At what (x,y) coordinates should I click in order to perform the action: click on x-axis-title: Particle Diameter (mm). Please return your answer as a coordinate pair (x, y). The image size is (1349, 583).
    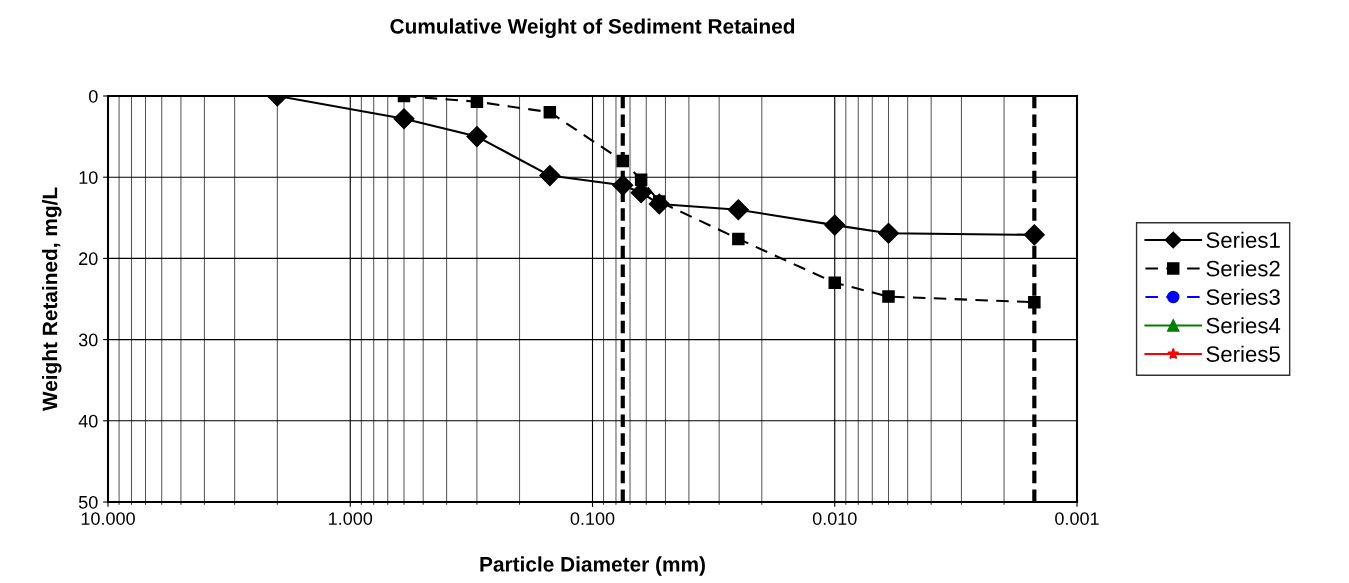
    Looking at the image, I should click on (592, 566).